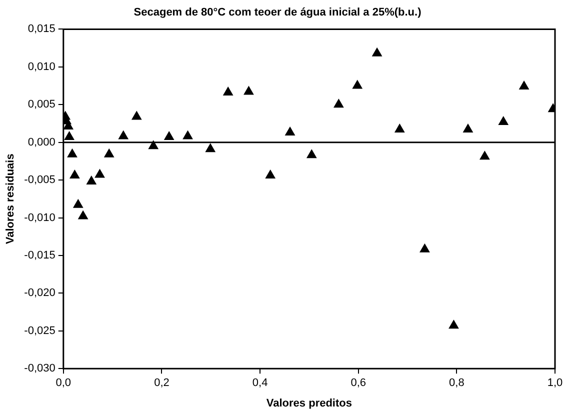 This screenshot has height=414, width=567. What do you see at coordinates (10, 199) in the screenshot?
I see `y-axis-title: Valores residuais` at bounding box center [10, 199].